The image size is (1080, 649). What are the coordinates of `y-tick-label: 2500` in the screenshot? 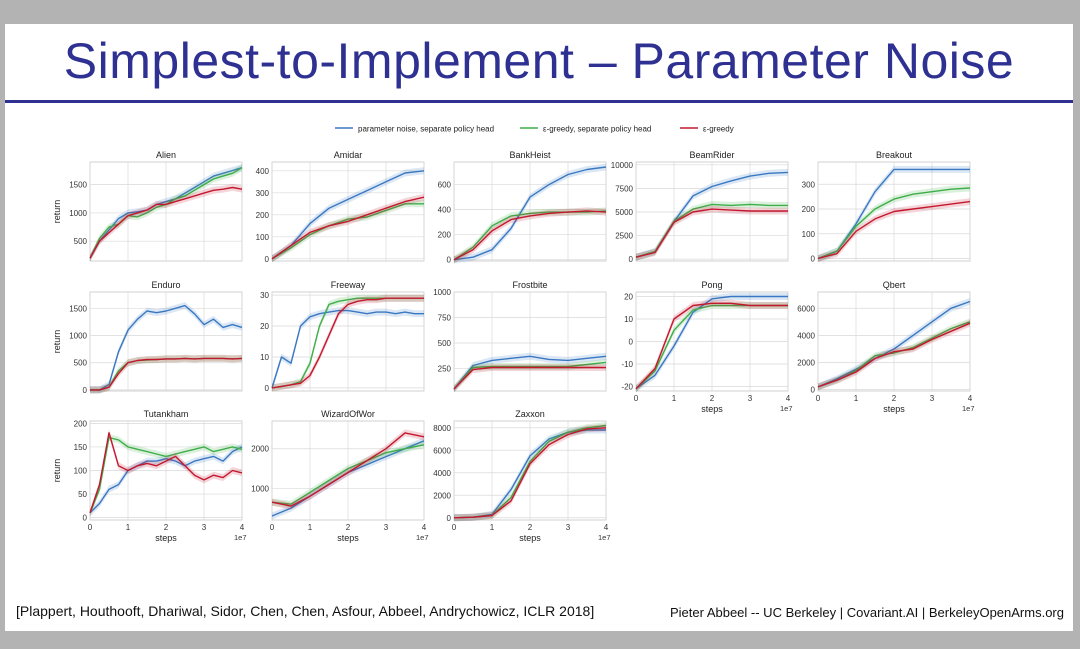 It's located at (624, 236).